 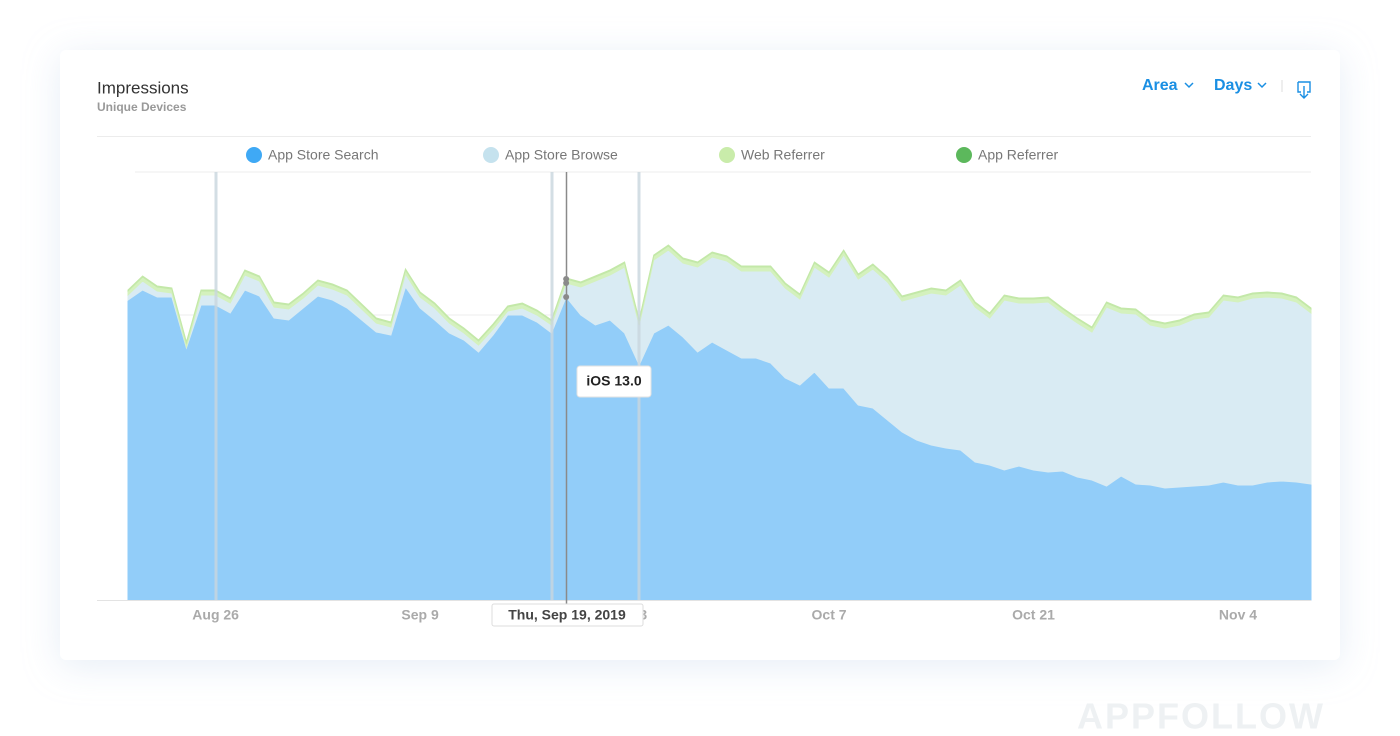 I want to click on annotation-label: iOS 13.0, so click(x=613, y=381).